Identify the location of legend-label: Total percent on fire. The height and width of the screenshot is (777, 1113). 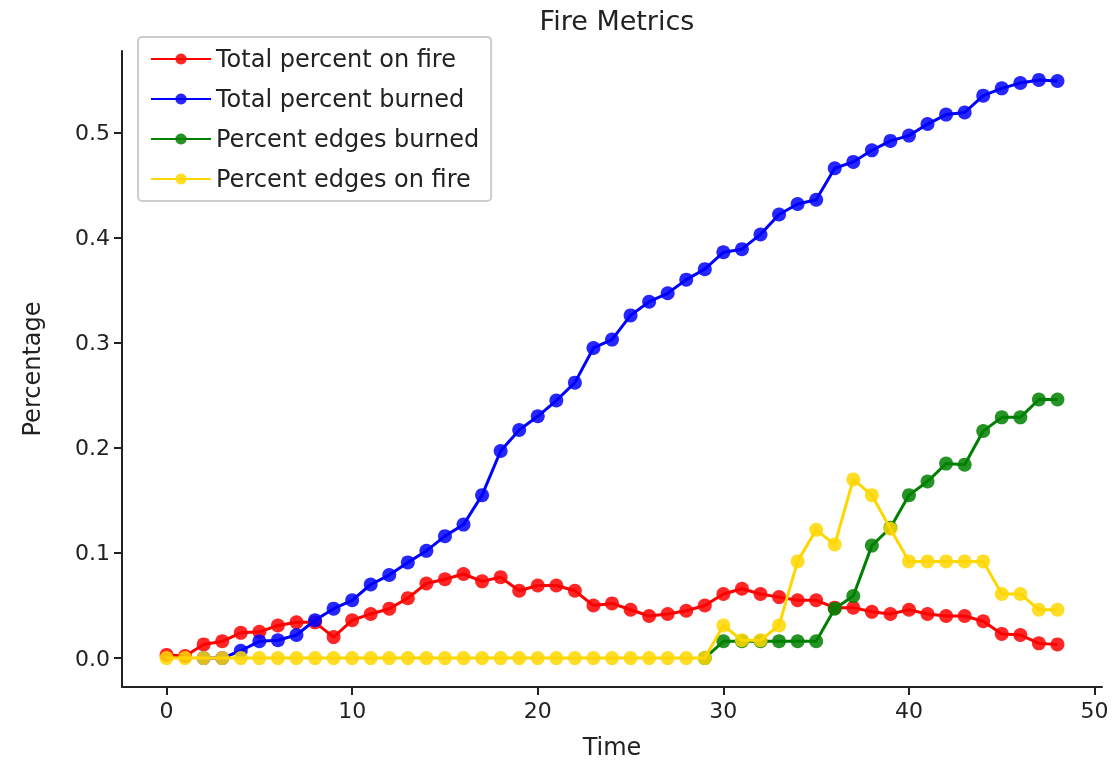
(335, 59).